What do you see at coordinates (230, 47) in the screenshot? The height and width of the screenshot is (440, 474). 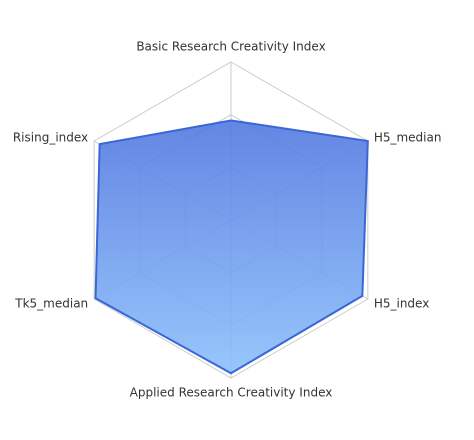 I see `axis-label: Basic Research Creativity Index` at bounding box center [230, 47].